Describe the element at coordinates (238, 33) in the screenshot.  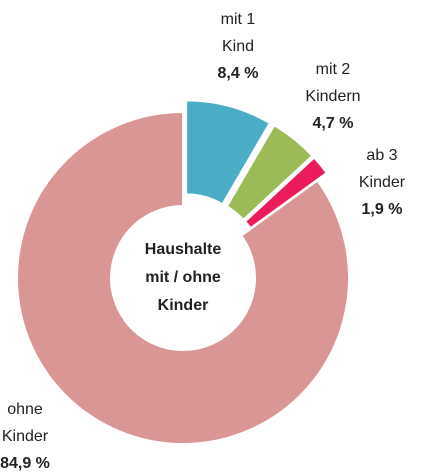
I see `slice-label: mit 1 Kind` at that location.